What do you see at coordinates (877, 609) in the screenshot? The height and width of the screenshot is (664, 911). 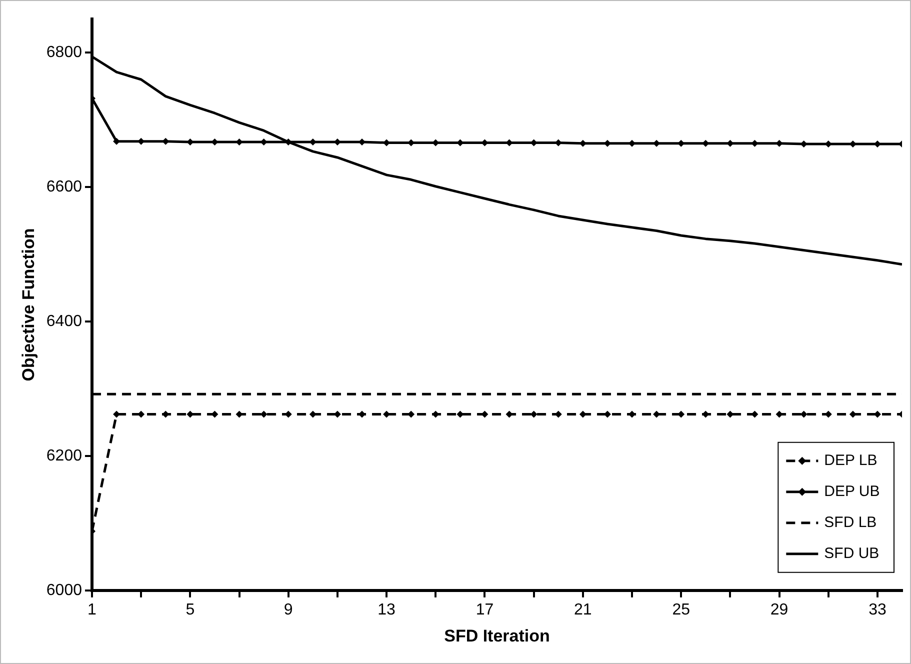 I see `x-tick-label: 33` at bounding box center [877, 609].